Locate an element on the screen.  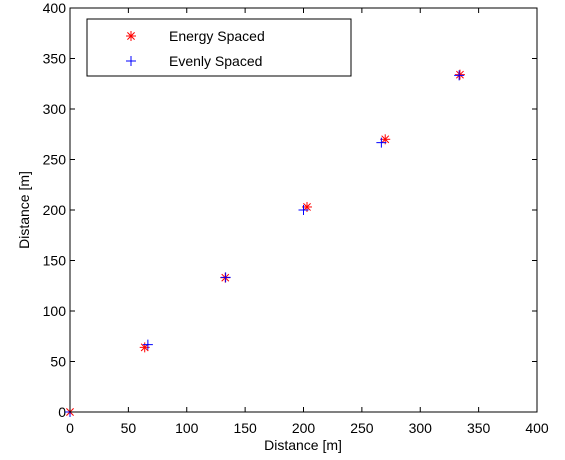
y-tick-label: 50 is located at coordinates (58, 362).